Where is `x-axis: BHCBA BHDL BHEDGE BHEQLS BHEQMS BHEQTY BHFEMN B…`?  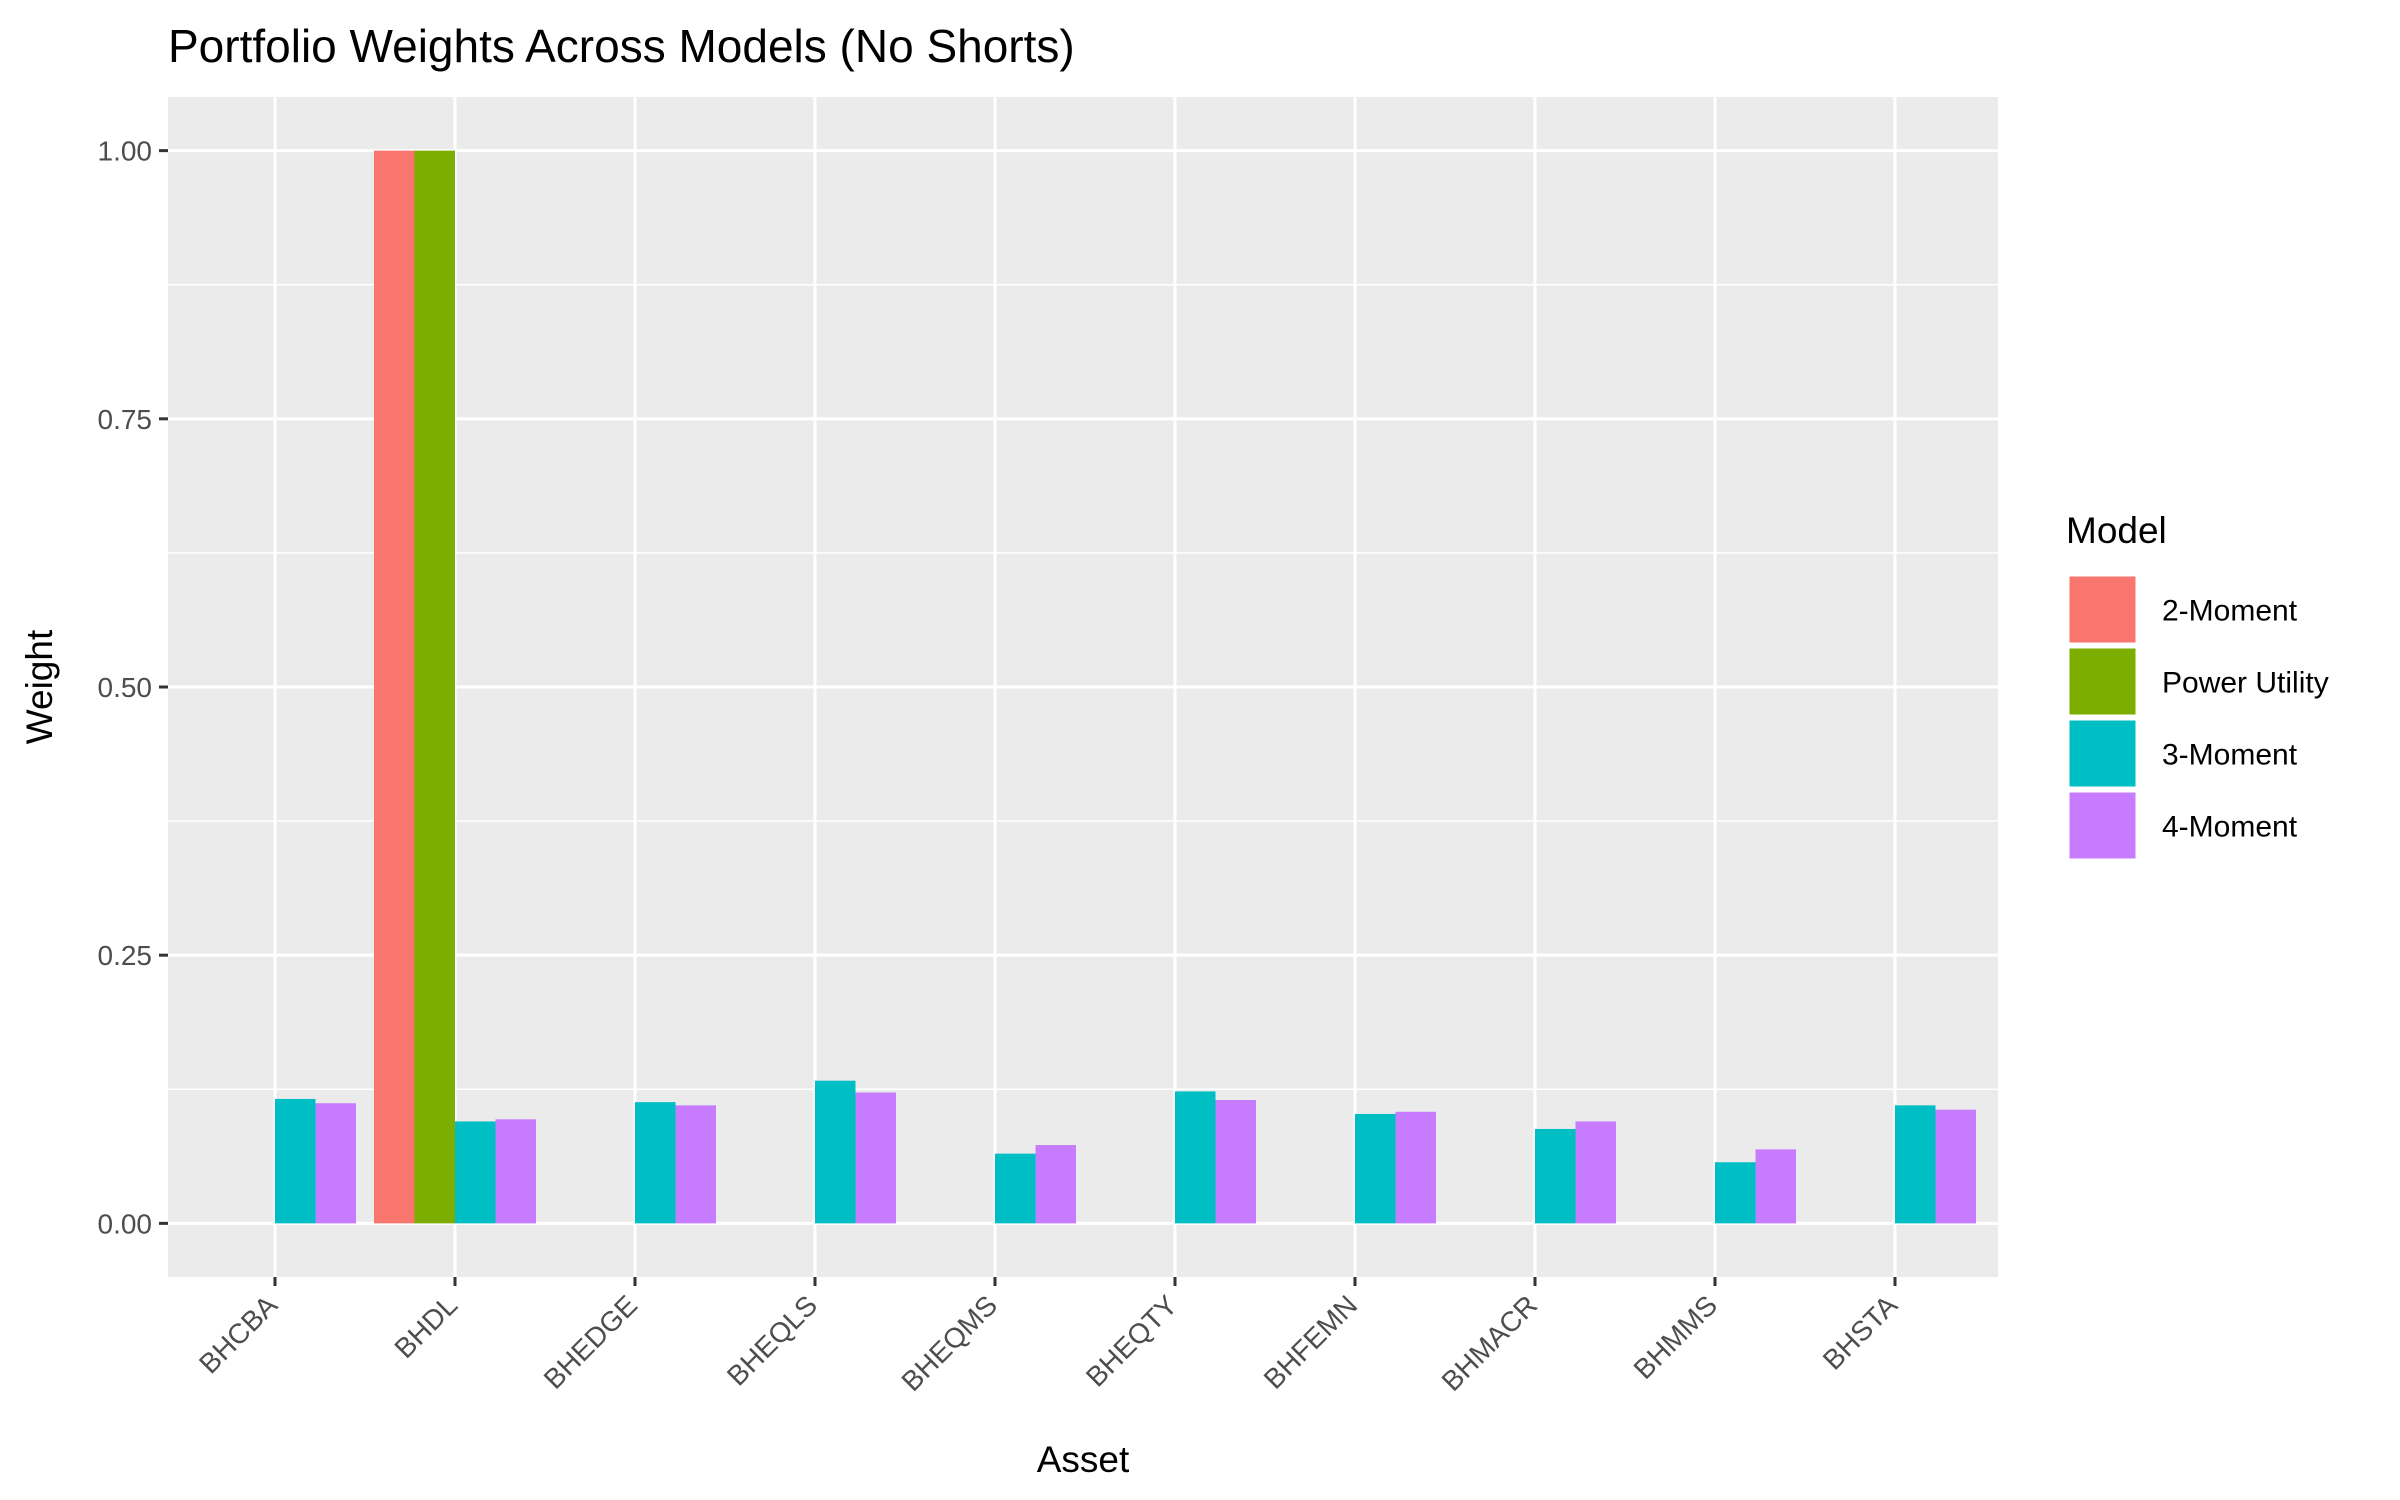
x-axis: BHCBA BHDL BHEDGE BHEQLS BHEQMS BHEQTY BHFEMN B… is located at coordinates (1048, 1337).